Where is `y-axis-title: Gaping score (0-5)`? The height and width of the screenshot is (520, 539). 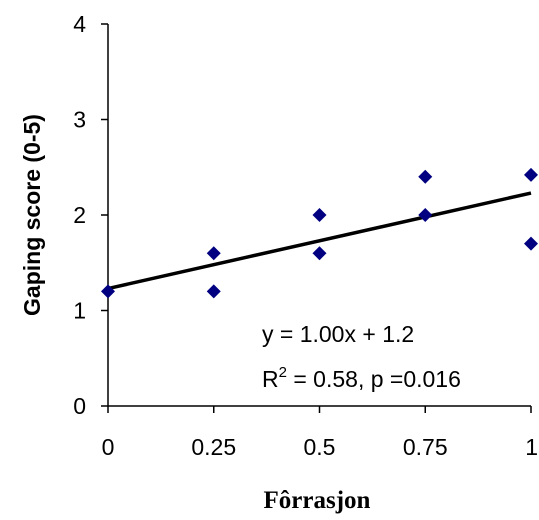
y-axis-title: Gaping score (0-5) is located at coordinates (32, 215).